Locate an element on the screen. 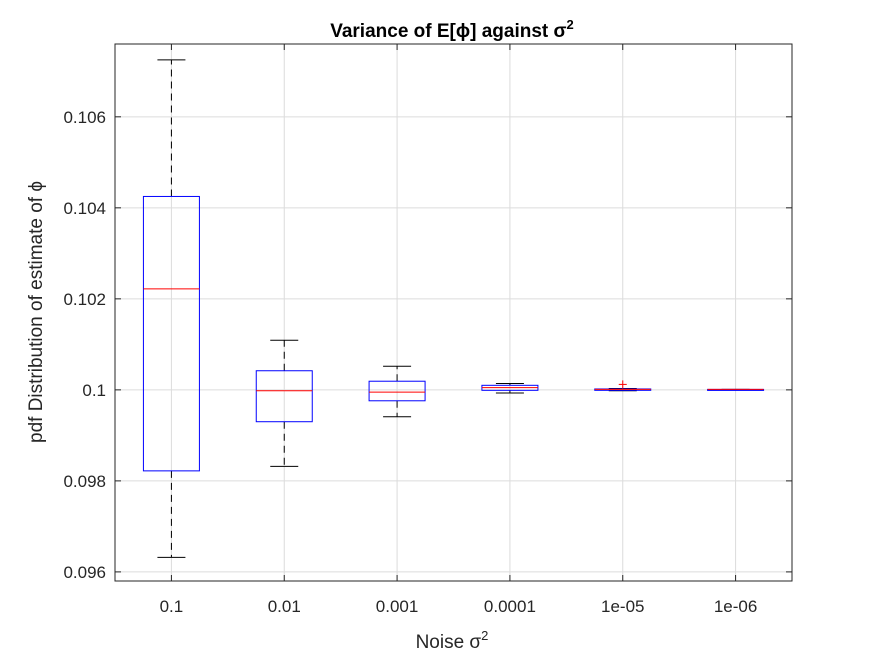 Image resolution: width=875 pixels, height=656 pixels. chart-title: Variance of E[ϕ] against σ2 is located at coordinates (452, 29).